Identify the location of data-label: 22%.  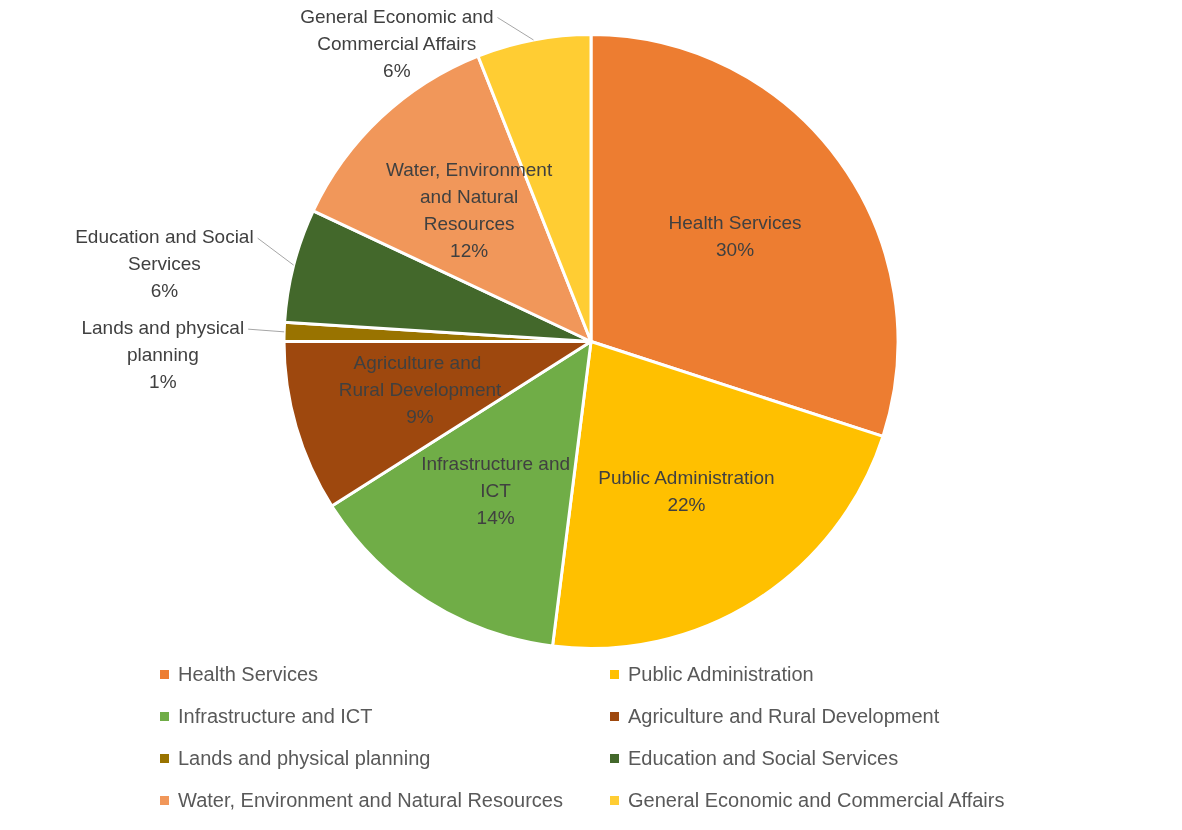
(686, 504).